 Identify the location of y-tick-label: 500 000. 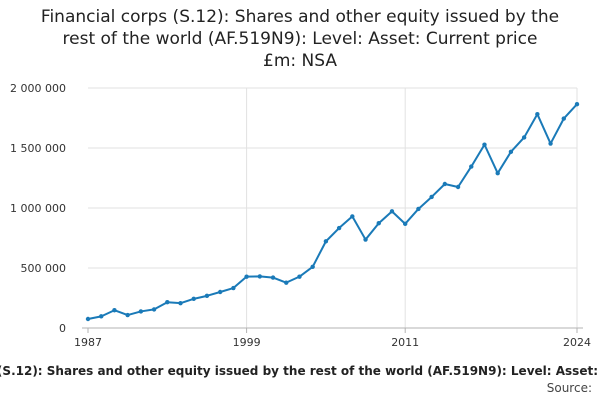
(44, 268).